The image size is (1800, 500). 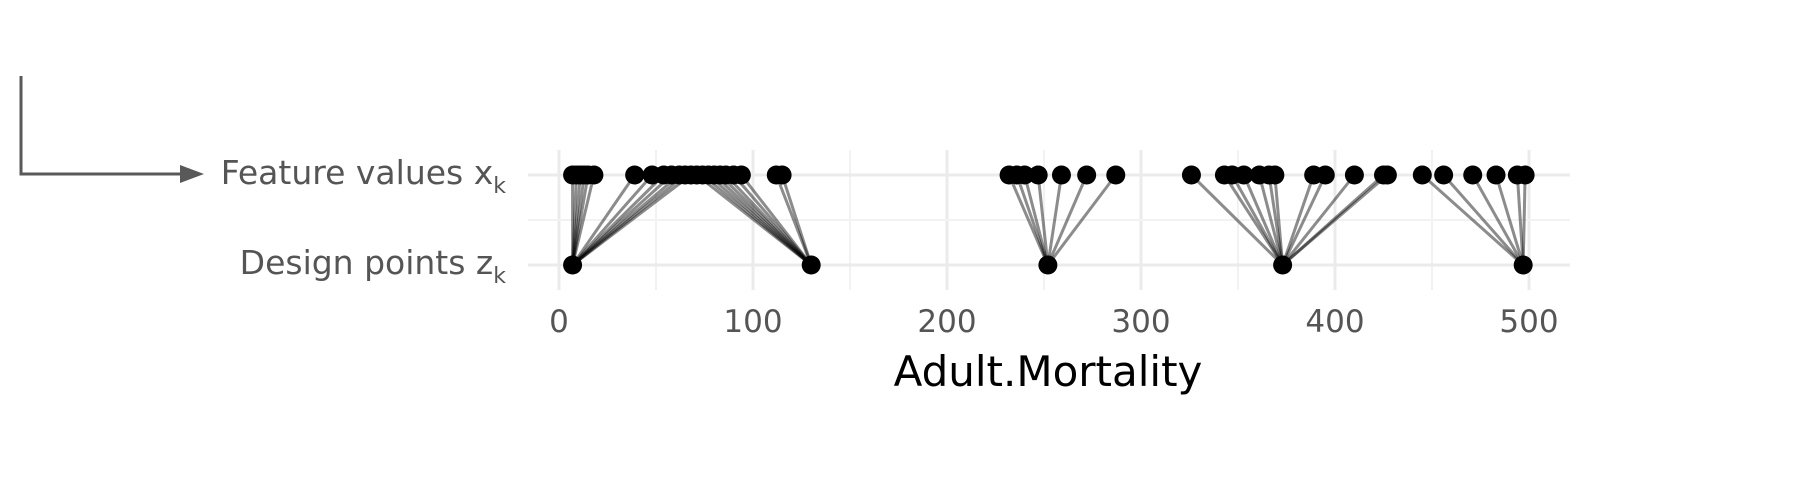 What do you see at coordinates (367, 262) in the screenshot?
I see `y-label-design-points-main: Design points z` at bounding box center [367, 262].